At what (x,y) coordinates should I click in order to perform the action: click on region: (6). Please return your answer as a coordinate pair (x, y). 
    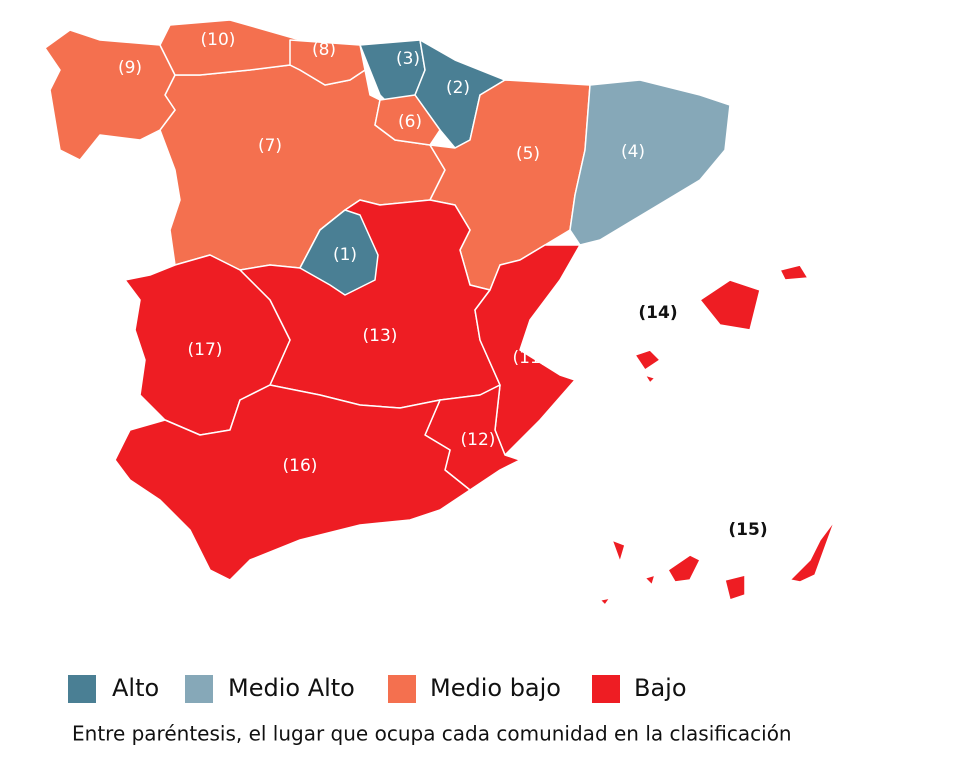
    Looking at the image, I should click on (407, 120).